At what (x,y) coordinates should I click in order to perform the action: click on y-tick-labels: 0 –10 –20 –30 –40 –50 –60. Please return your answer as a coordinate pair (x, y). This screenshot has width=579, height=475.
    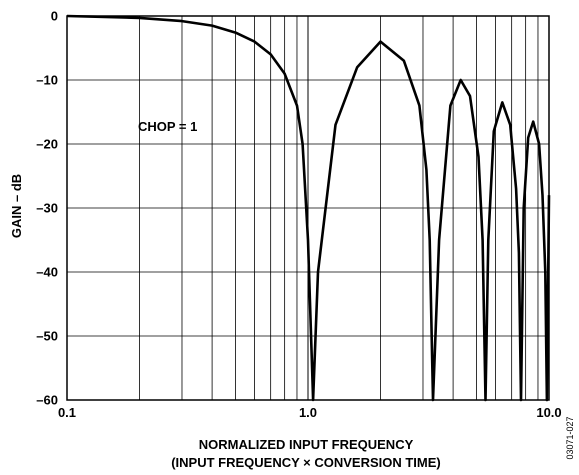
    Looking at the image, I should click on (47, 208).